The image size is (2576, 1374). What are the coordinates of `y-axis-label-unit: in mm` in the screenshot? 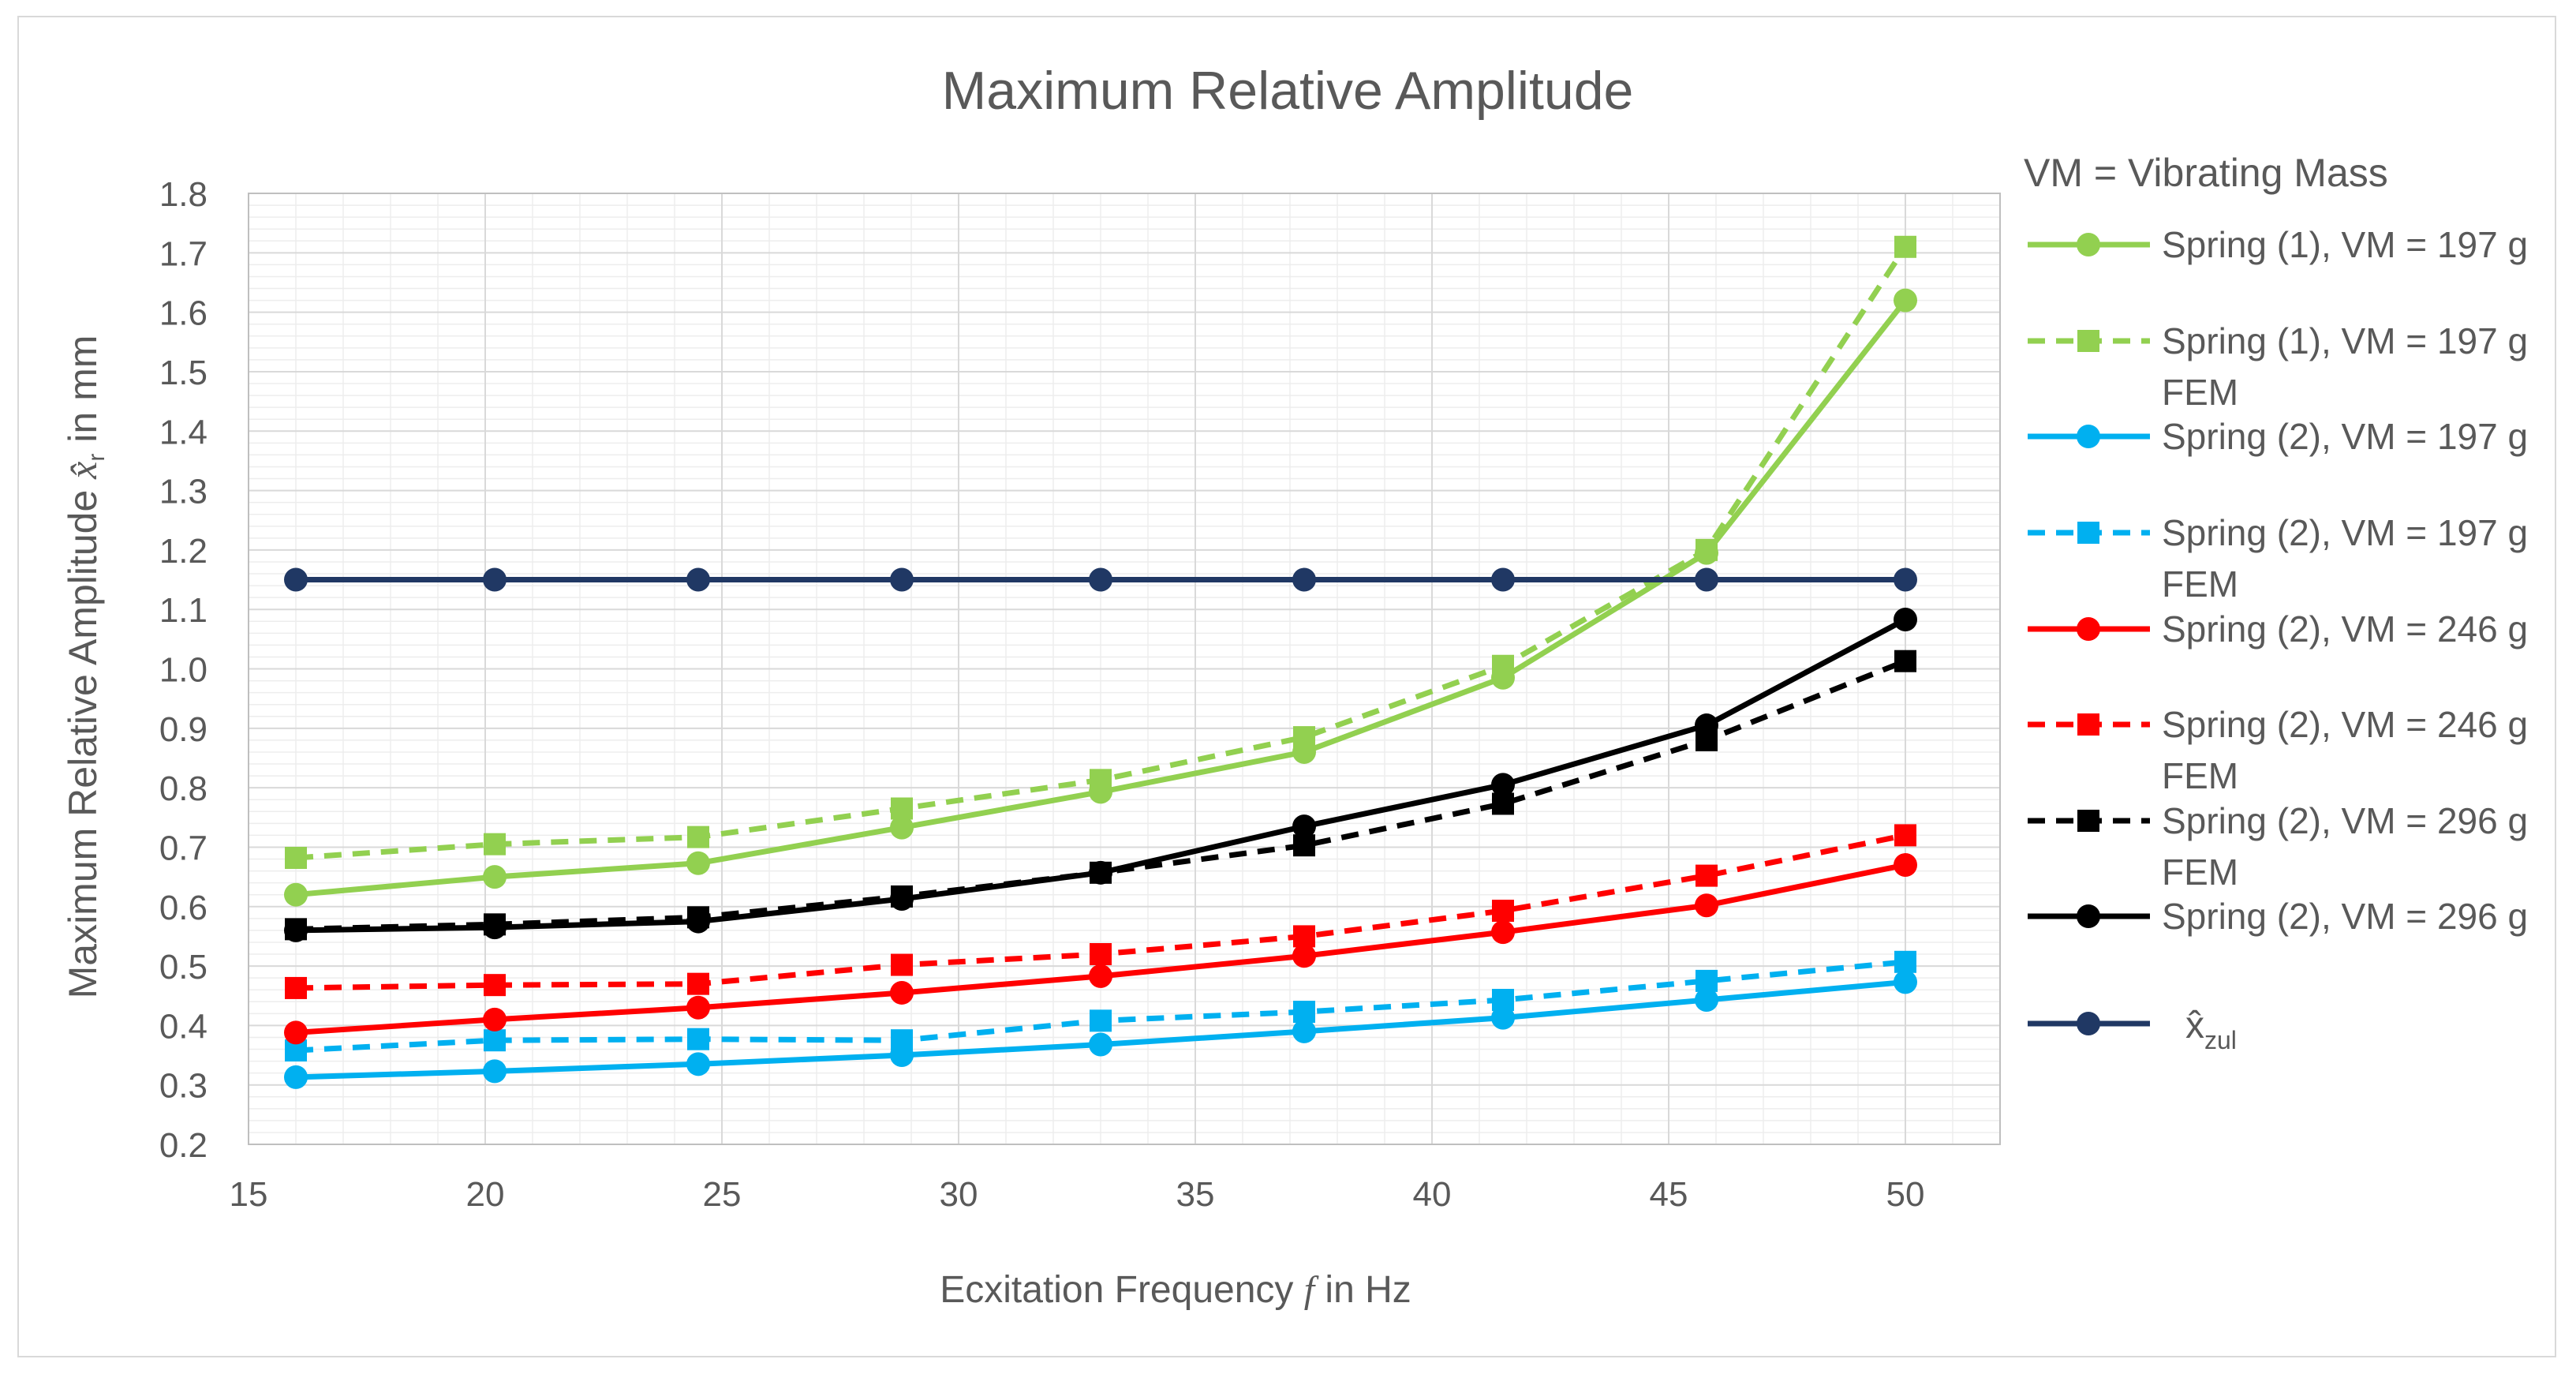 It's located at (83, 394).